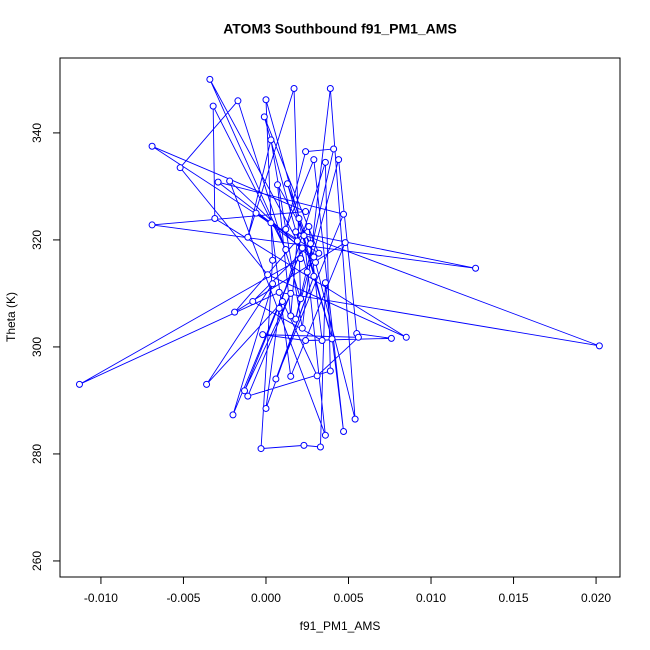 The width and height of the screenshot is (650, 650). Describe the element at coordinates (340, 29) in the screenshot. I see `chart-title: ATOM3 Southbound f91_PM1_AMS` at that location.